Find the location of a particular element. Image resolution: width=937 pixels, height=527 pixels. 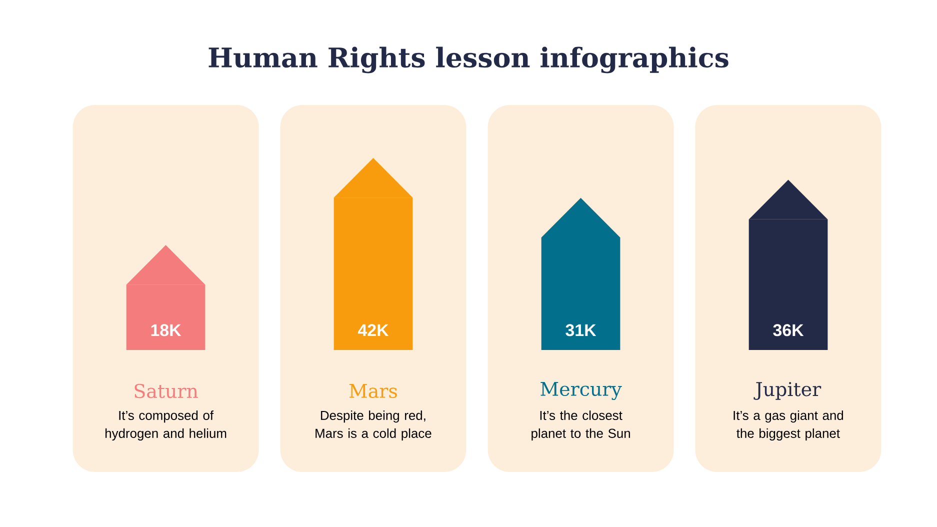

data-label: 31K is located at coordinates (581, 330).